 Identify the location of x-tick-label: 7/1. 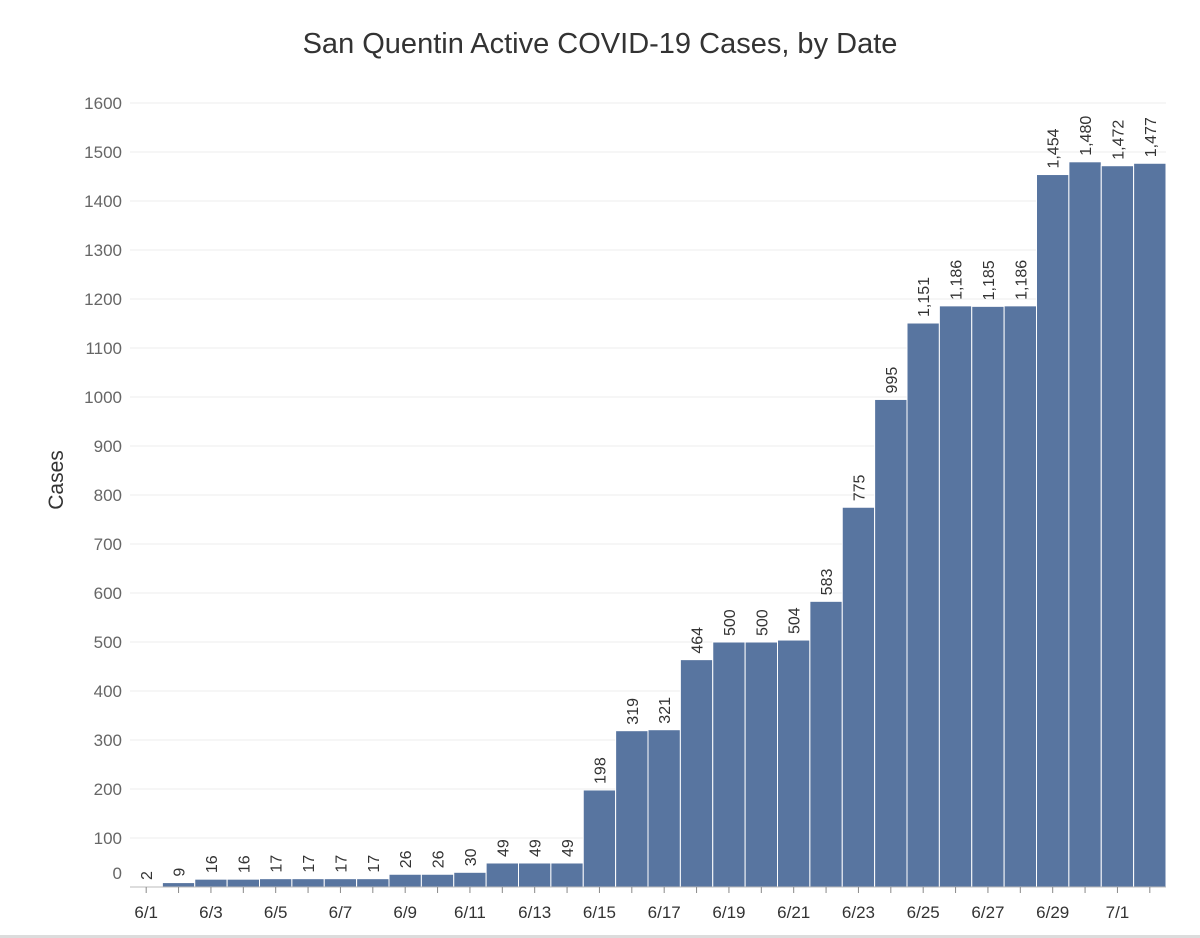
(1118, 912).